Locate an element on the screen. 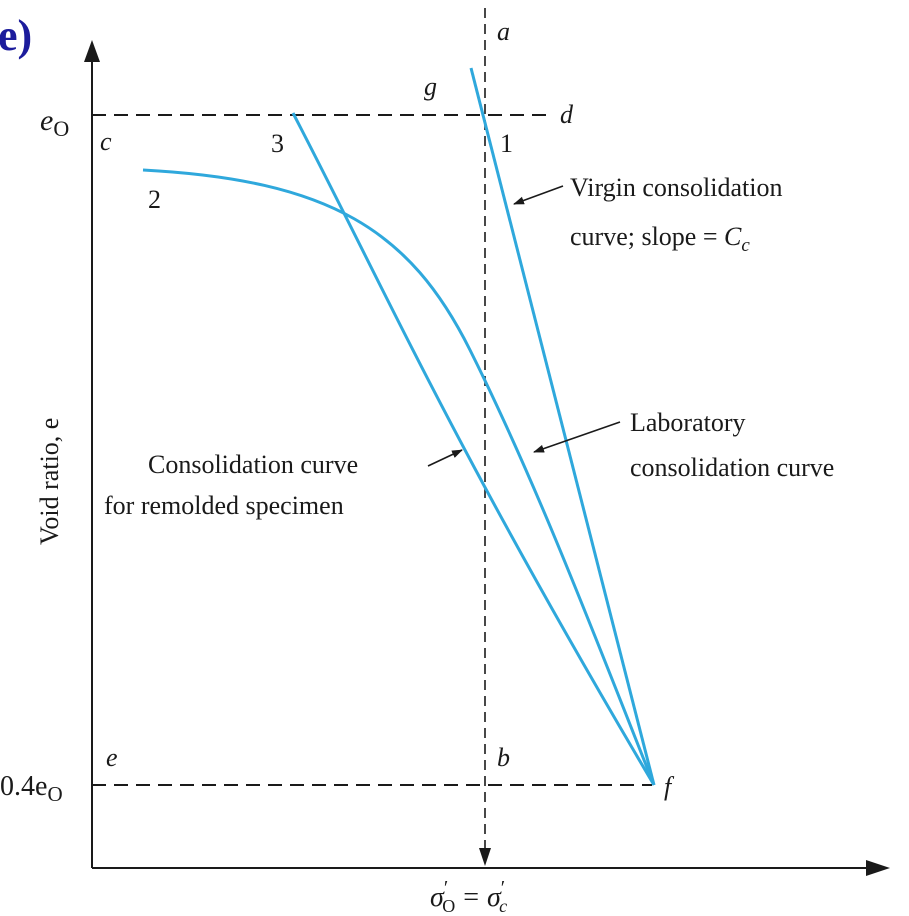 Image resolution: width=909 pixels, height=916 pixels. remold-leader-arrow is located at coordinates (445, 458).